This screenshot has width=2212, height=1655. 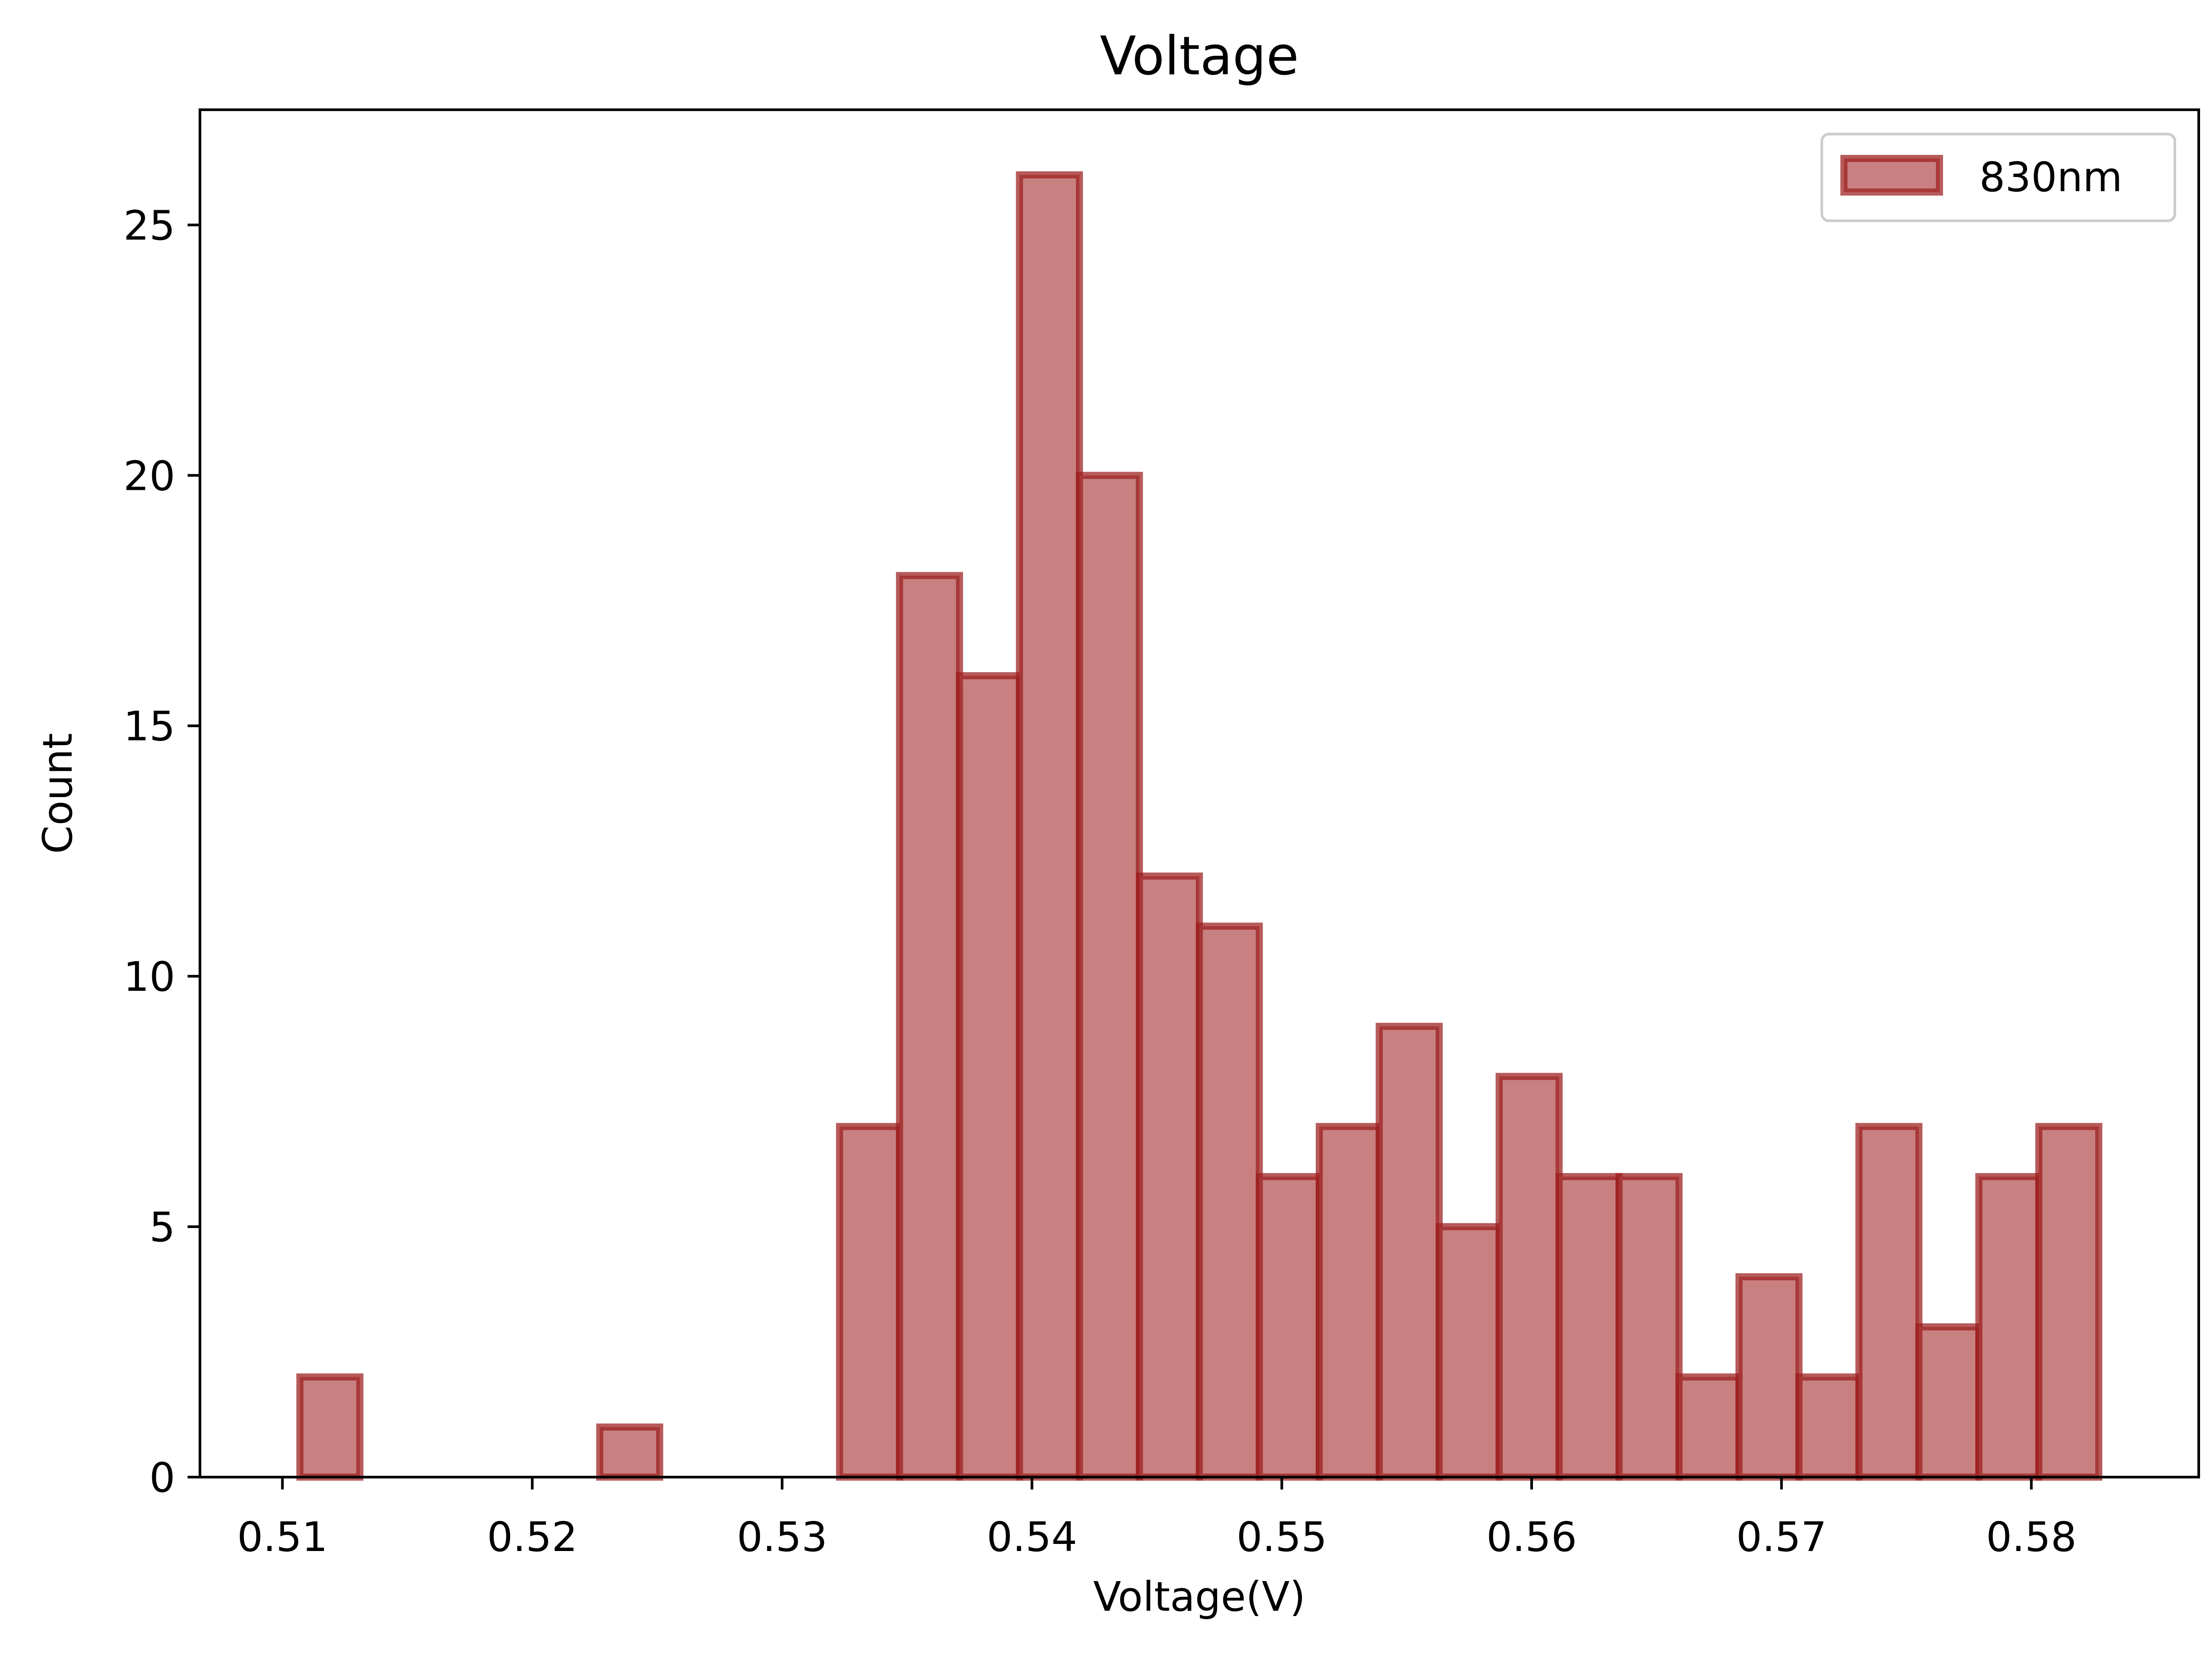 I want to click on x-tick-label: 0.51, so click(x=282, y=1537).